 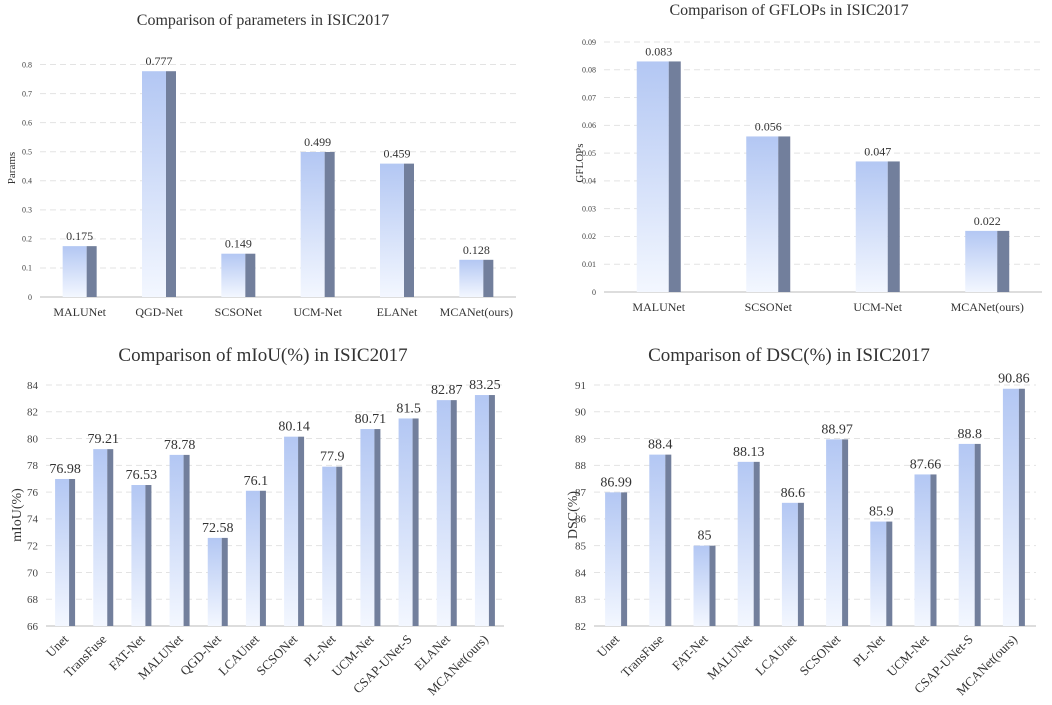 What do you see at coordinates (27, 64) in the screenshot?
I see `y-tick-label: 0.8` at bounding box center [27, 64].